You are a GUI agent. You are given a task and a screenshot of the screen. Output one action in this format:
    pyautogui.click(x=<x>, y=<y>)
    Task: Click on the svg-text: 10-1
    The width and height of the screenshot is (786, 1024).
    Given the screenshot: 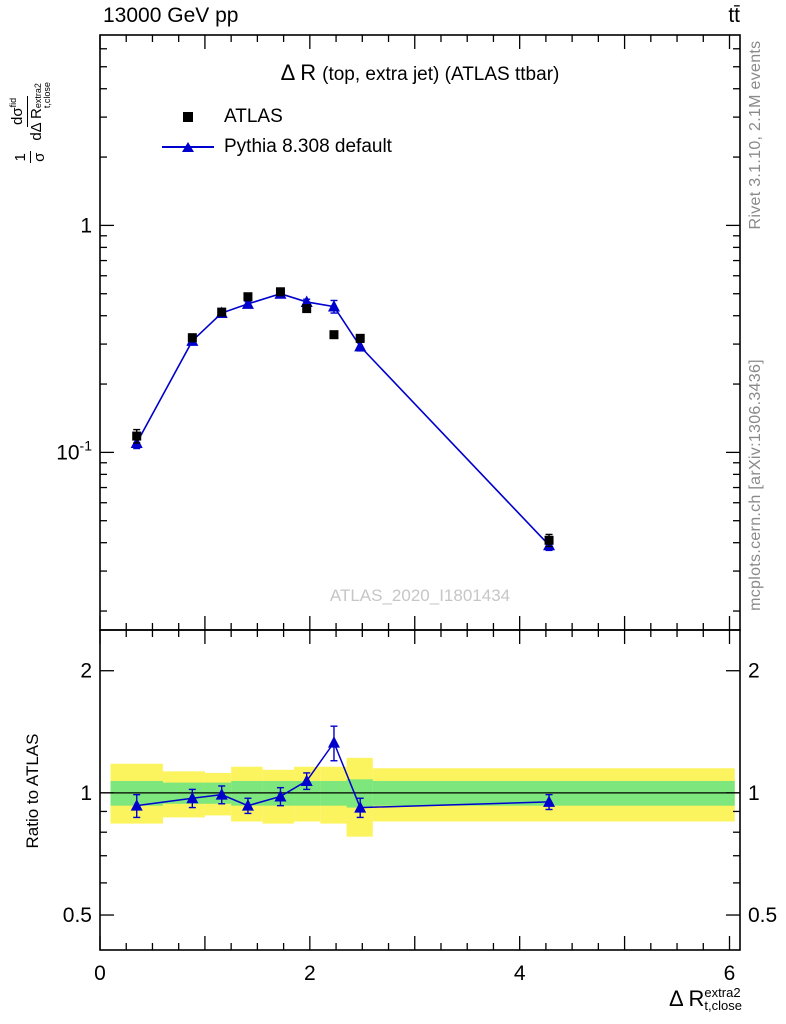 What is the action you would take?
    pyautogui.click(x=74, y=450)
    